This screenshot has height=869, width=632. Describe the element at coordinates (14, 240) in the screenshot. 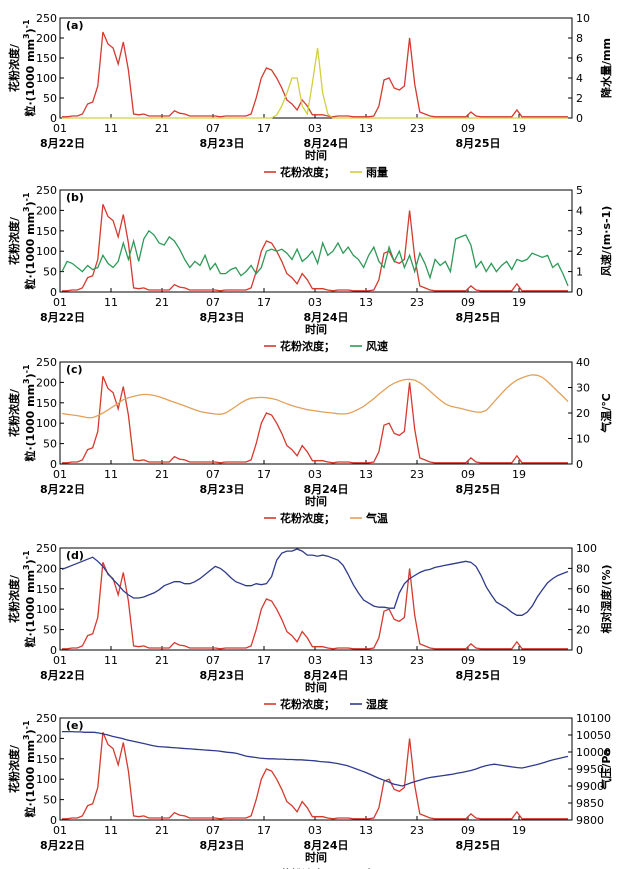

I see `left-axis-label-line1: 花粉浓度/` at that location.